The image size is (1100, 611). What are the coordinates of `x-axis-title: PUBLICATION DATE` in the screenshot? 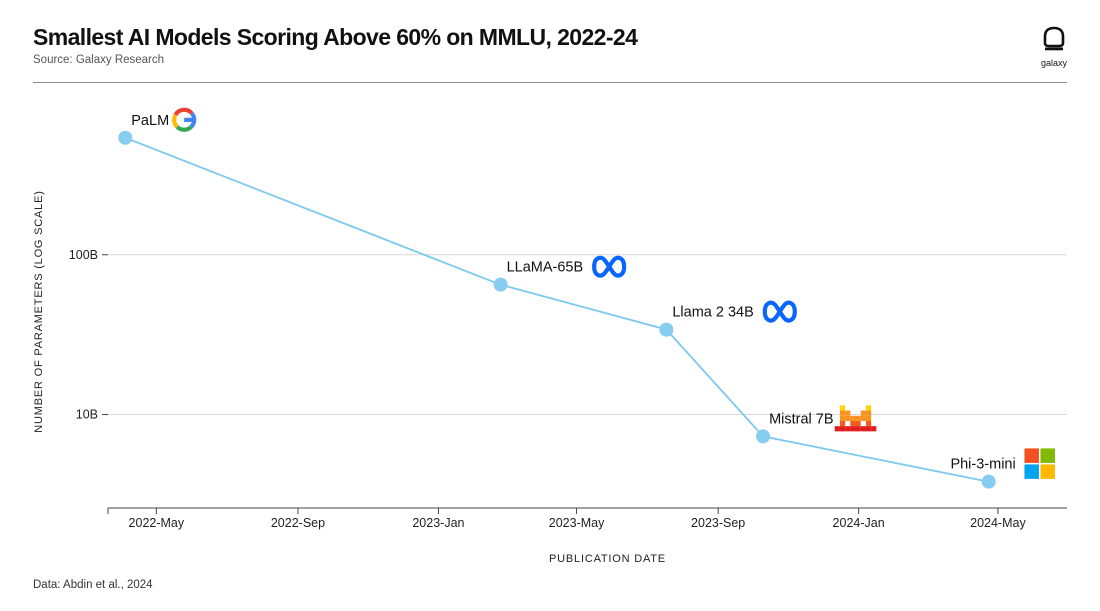 It's located at (607, 559).